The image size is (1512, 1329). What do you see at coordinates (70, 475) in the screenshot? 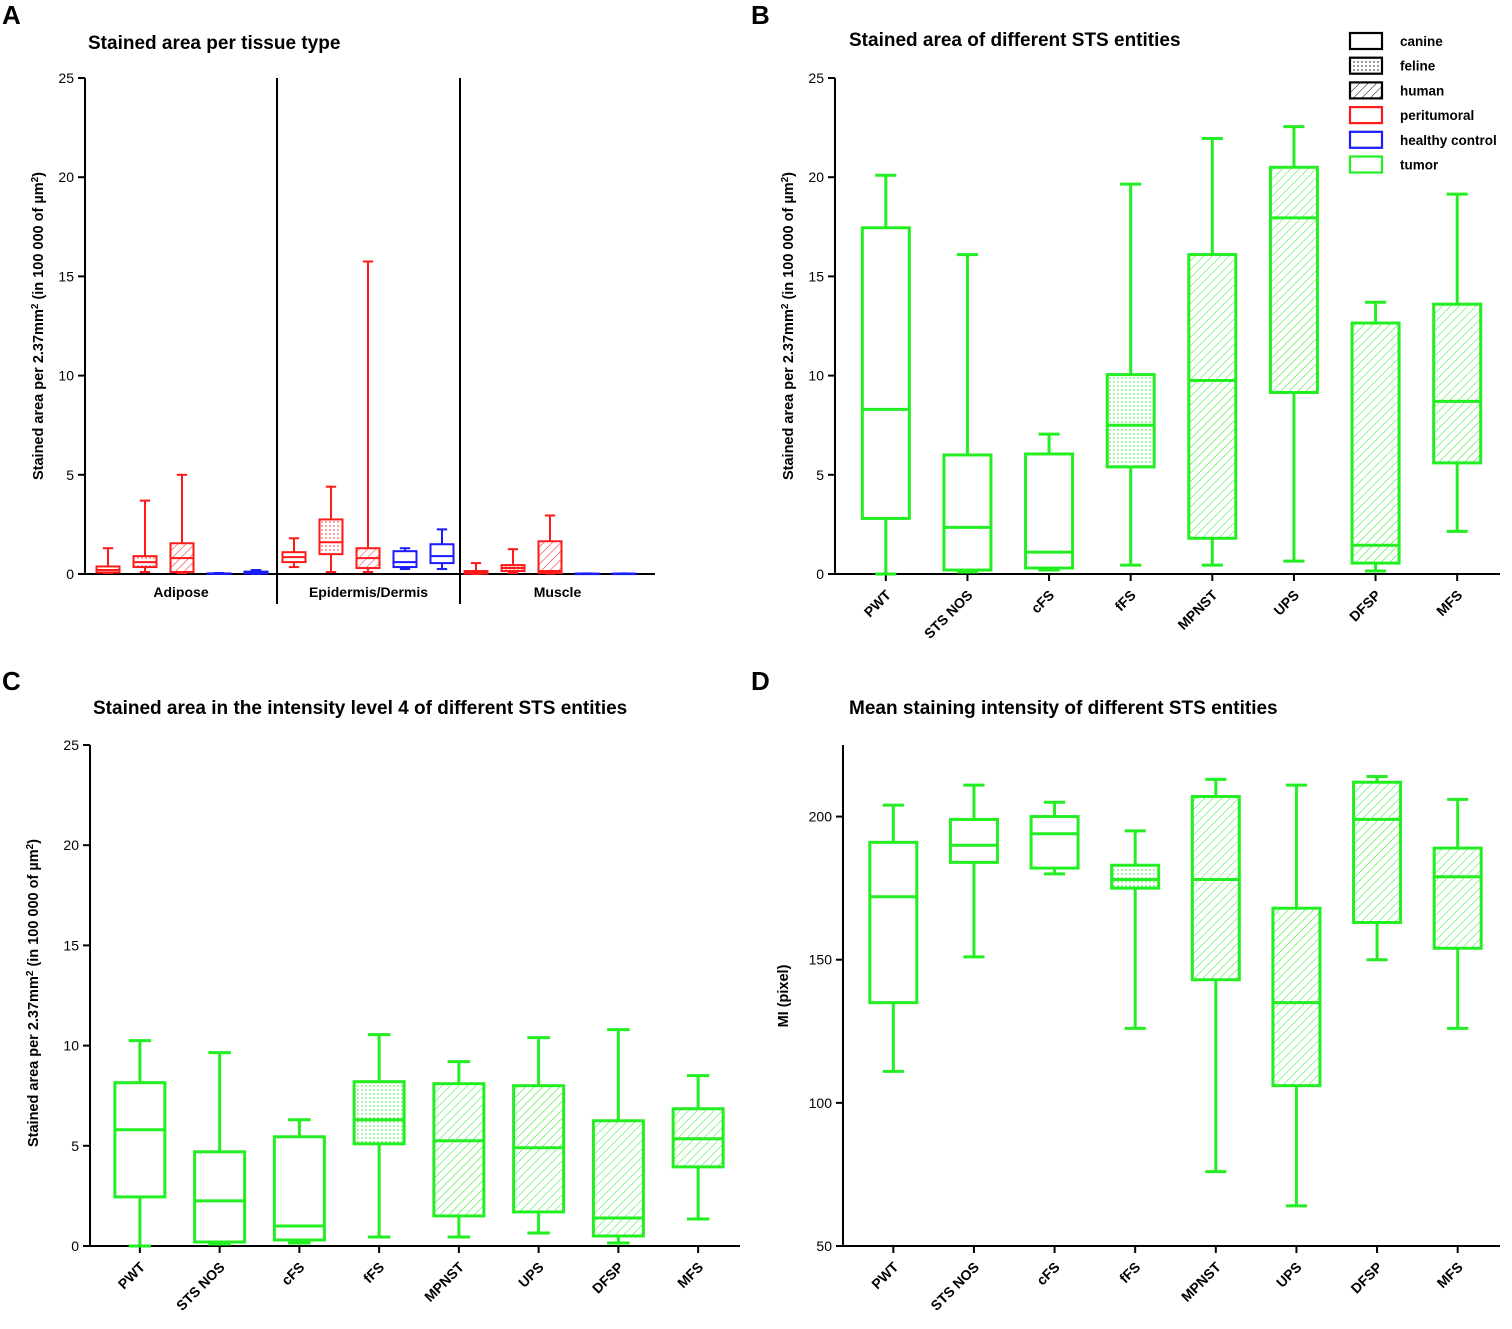
I see `y-tick-label-a: 5` at bounding box center [70, 475].